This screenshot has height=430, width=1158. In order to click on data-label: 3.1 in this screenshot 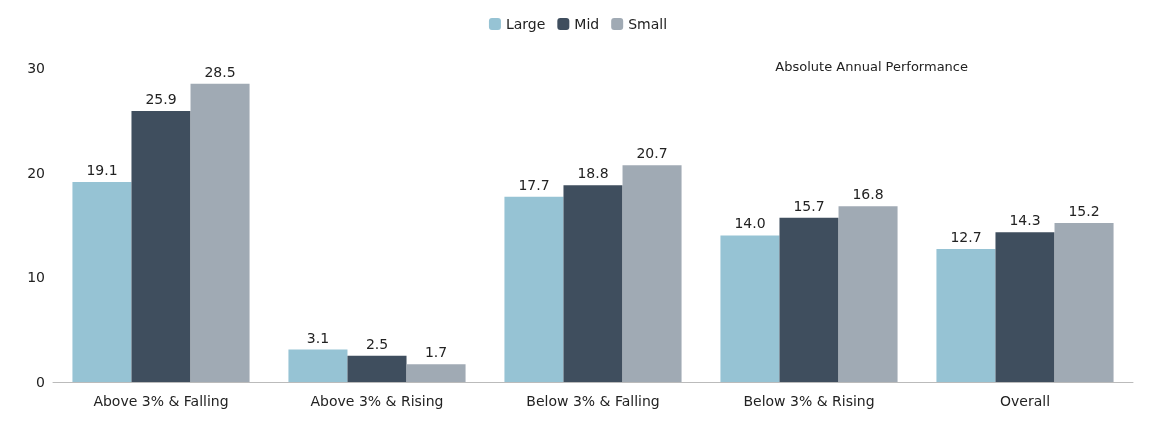, I will do `click(318, 337)`.